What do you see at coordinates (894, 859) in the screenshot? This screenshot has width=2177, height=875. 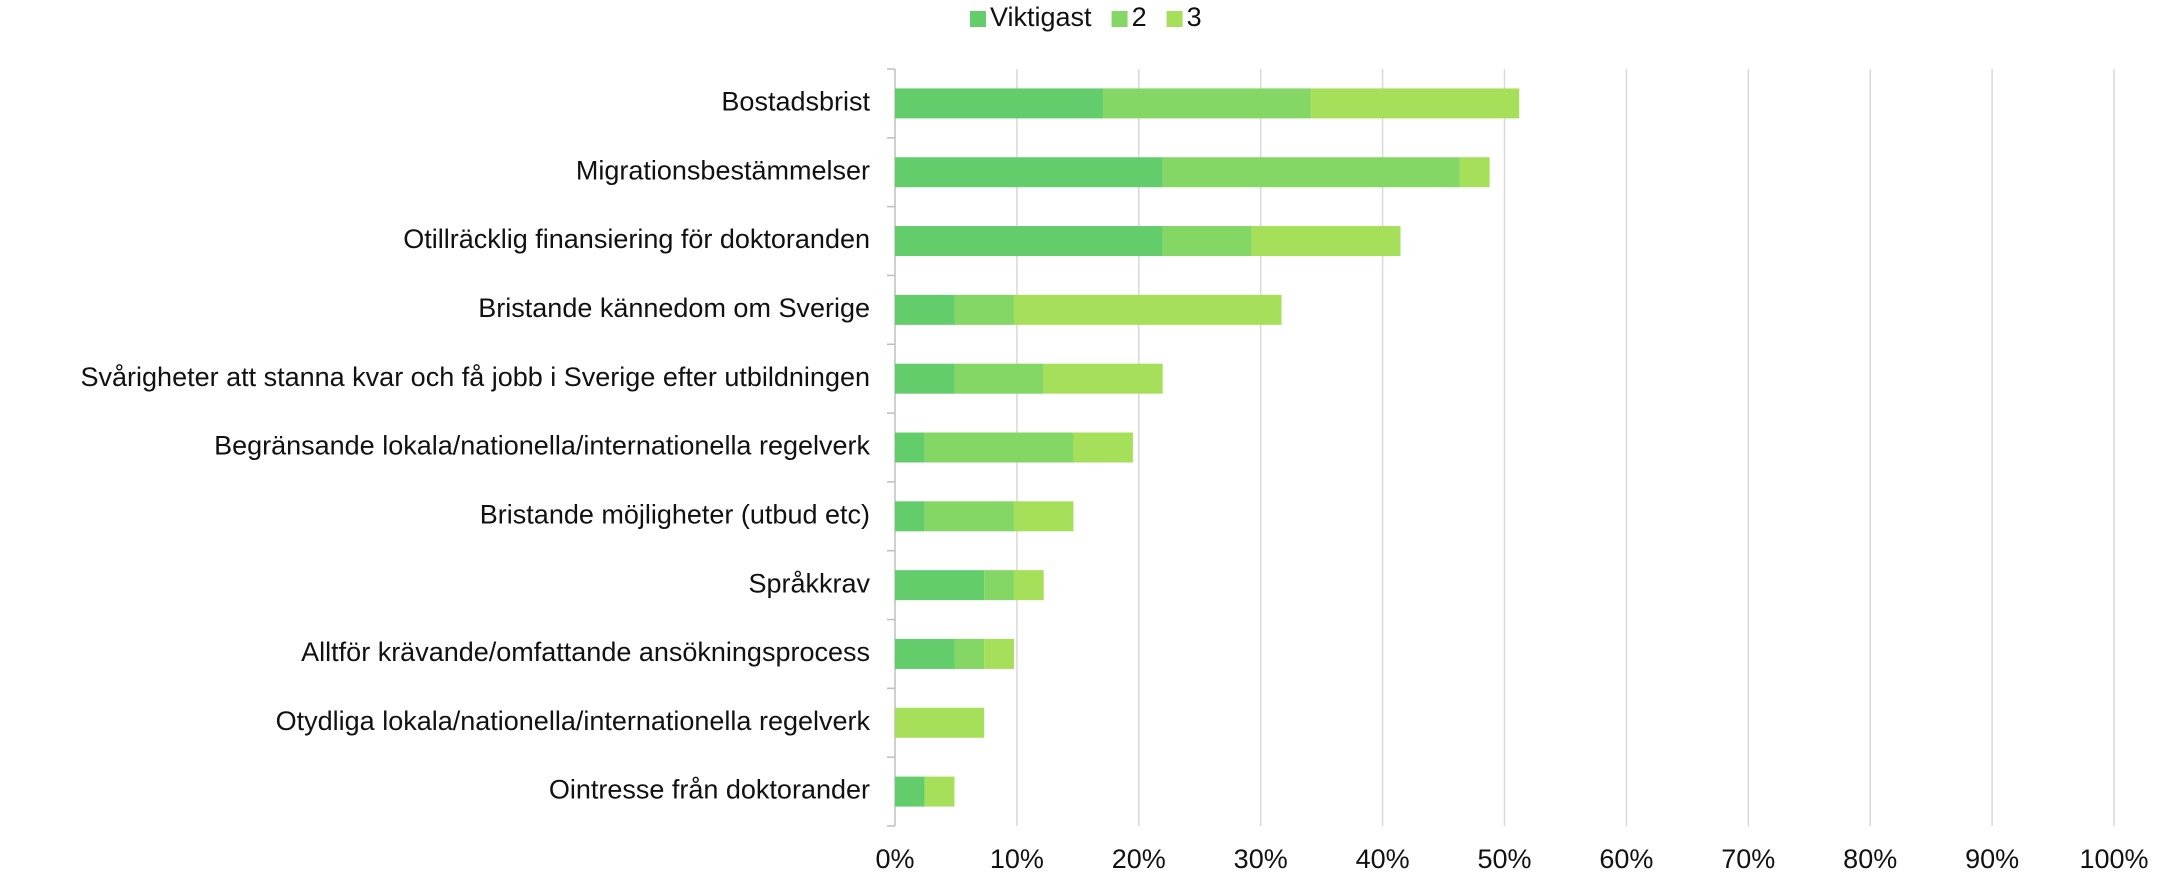 I see `x-tick-label: 0%` at bounding box center [894, 859].